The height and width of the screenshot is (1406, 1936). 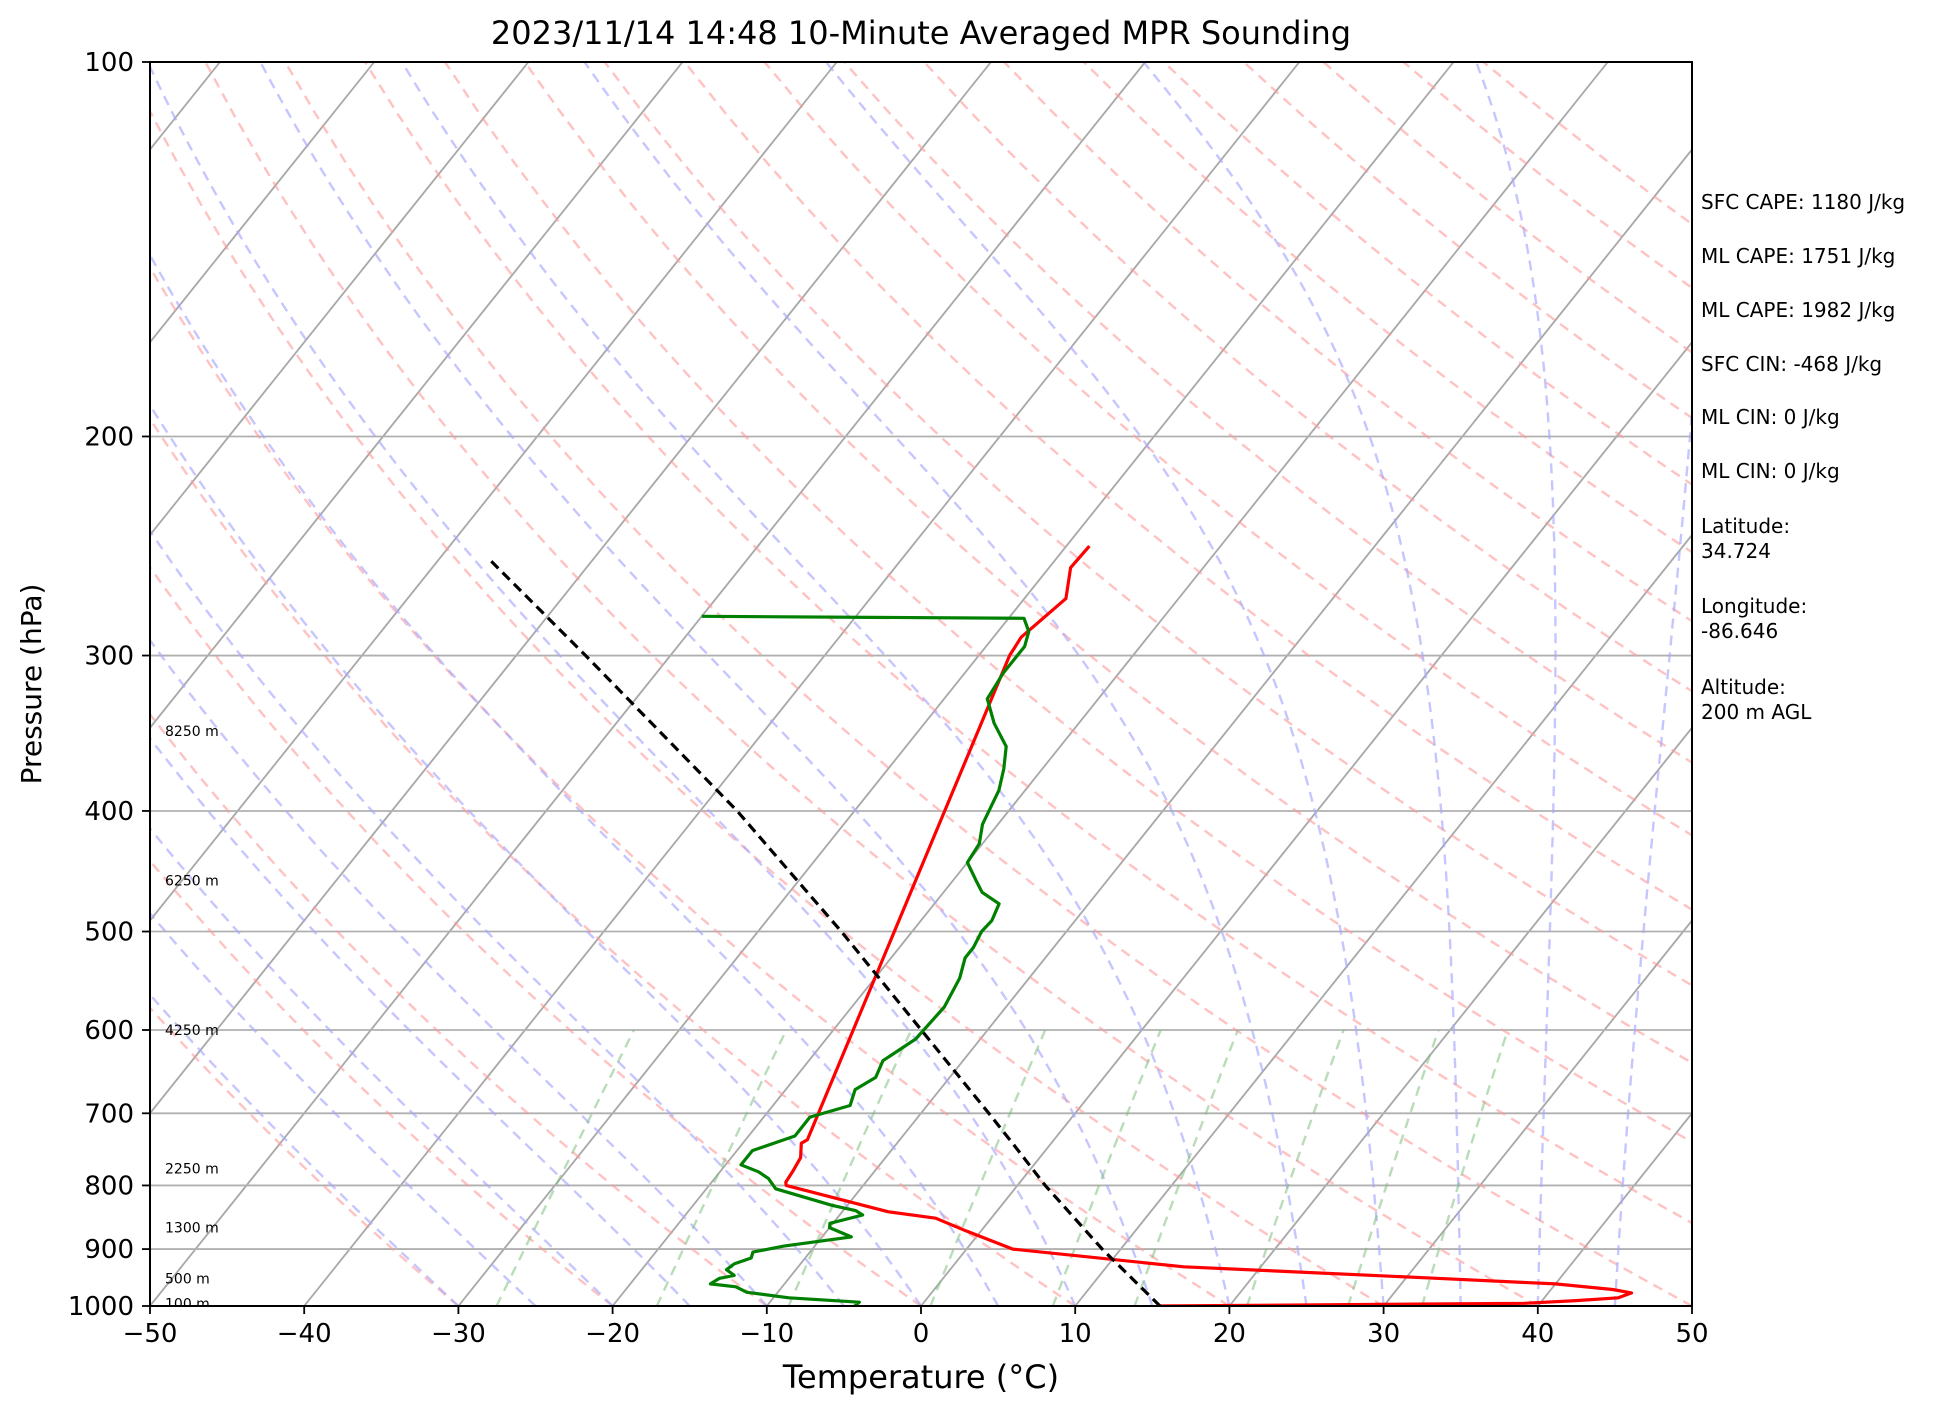 What do you see at coordinates (109, 1114) in the screenshot?
I see `y-tick-label: 700` at bounding box center [109, 1114].